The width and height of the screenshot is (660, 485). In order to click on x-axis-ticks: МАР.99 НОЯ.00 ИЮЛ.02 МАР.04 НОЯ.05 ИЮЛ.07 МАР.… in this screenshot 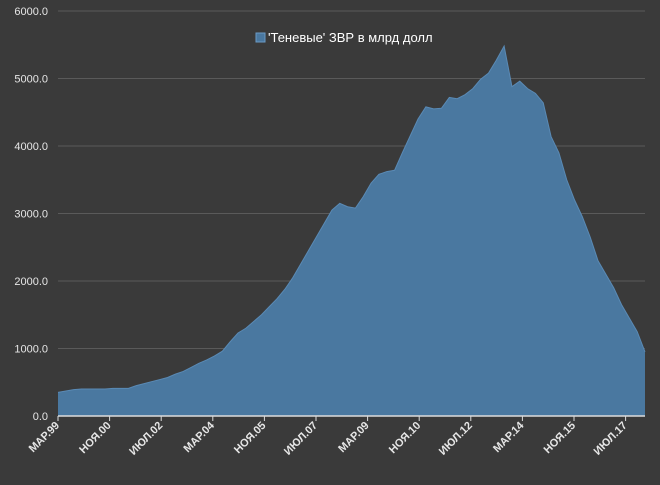, I will do `click(328, 437)`.